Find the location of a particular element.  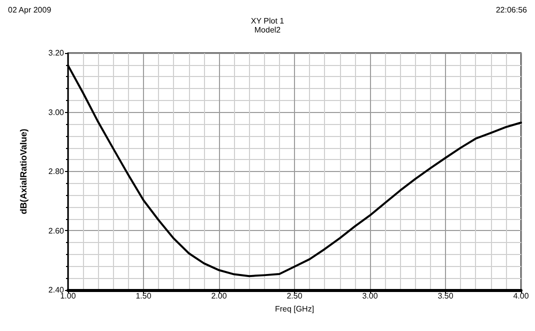

x-tick-label: 3.50 is located at coordinates (446, 296).